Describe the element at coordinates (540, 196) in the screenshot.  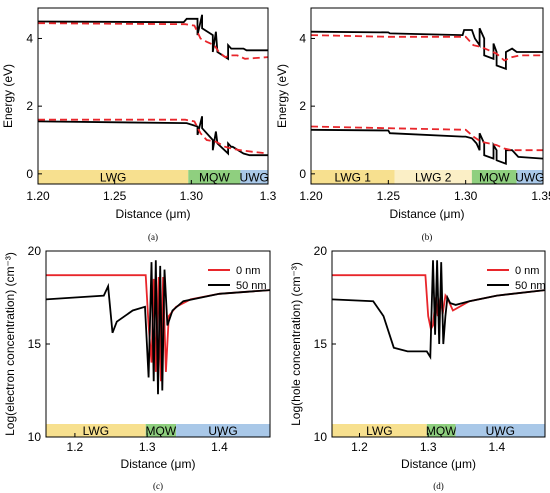
I see `x-tick-label: 1.35` at that location.